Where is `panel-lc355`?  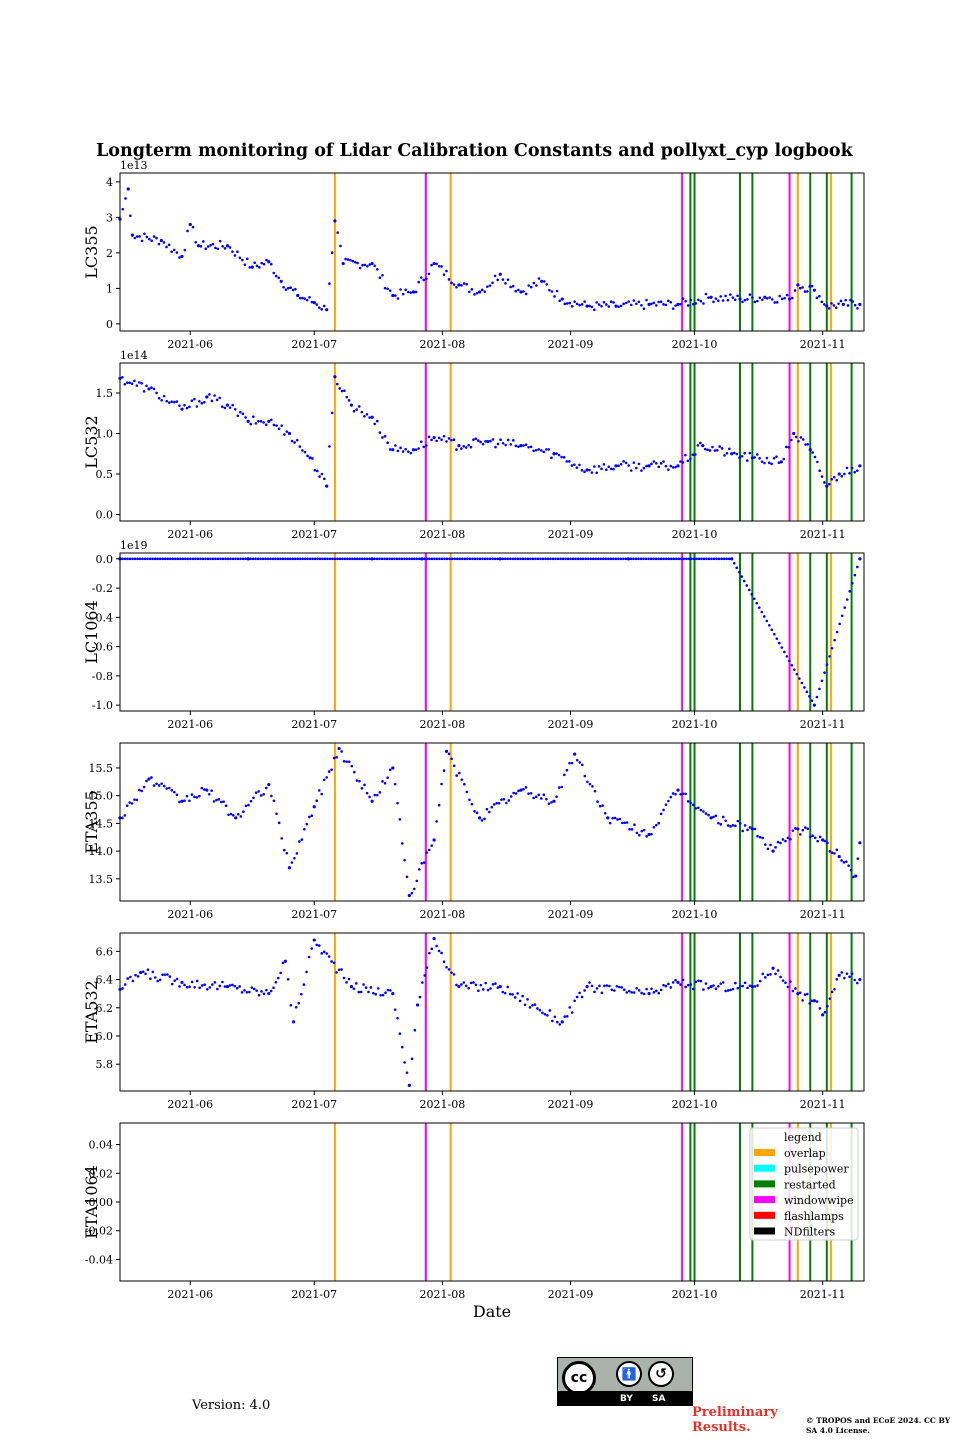 panel-lc355 is located at coordinates (490, 253).